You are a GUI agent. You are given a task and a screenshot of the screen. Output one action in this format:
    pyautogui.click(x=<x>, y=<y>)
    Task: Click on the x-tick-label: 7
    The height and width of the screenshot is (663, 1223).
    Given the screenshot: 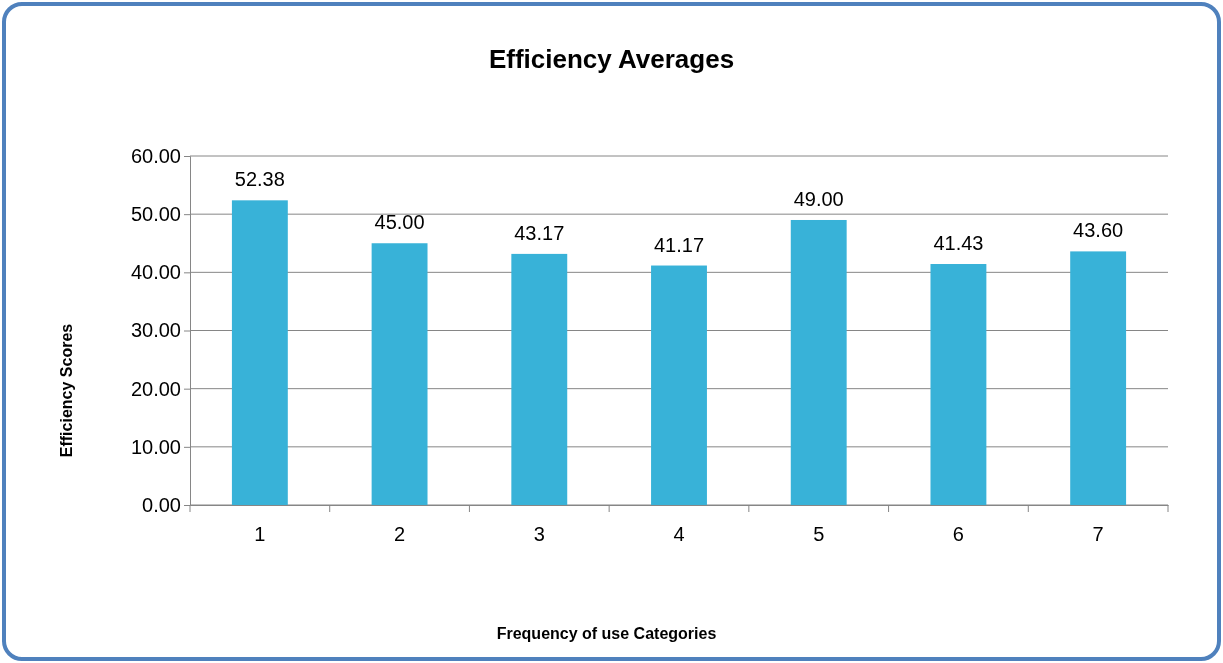 What is the action you would take?
    pyautogui.click(x=1098, y=534)
    